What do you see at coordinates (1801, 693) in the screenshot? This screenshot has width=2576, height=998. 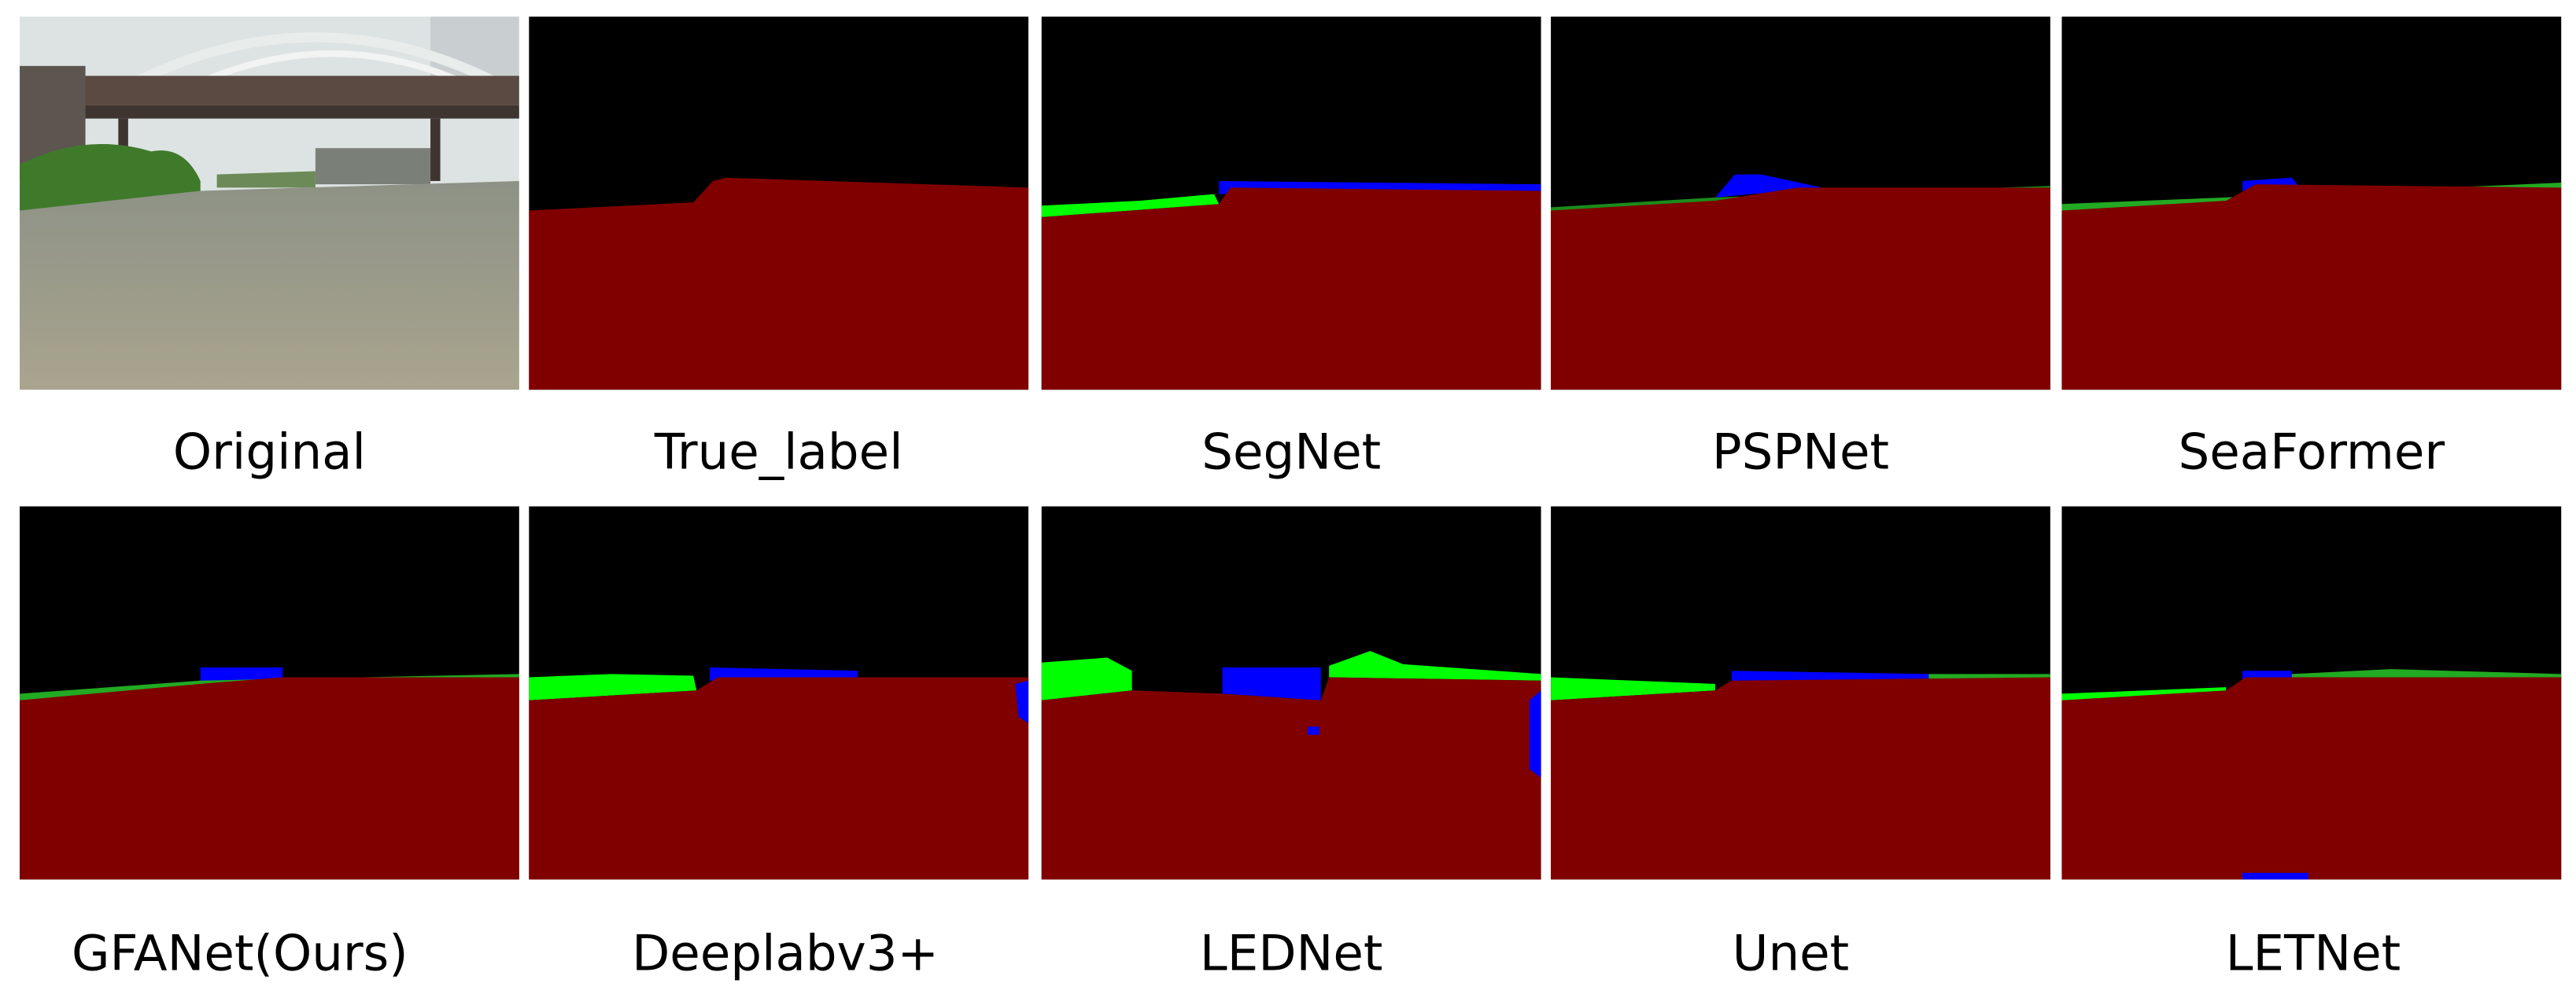 I see `segmentation-unet` at bounding box center [1801, 693].